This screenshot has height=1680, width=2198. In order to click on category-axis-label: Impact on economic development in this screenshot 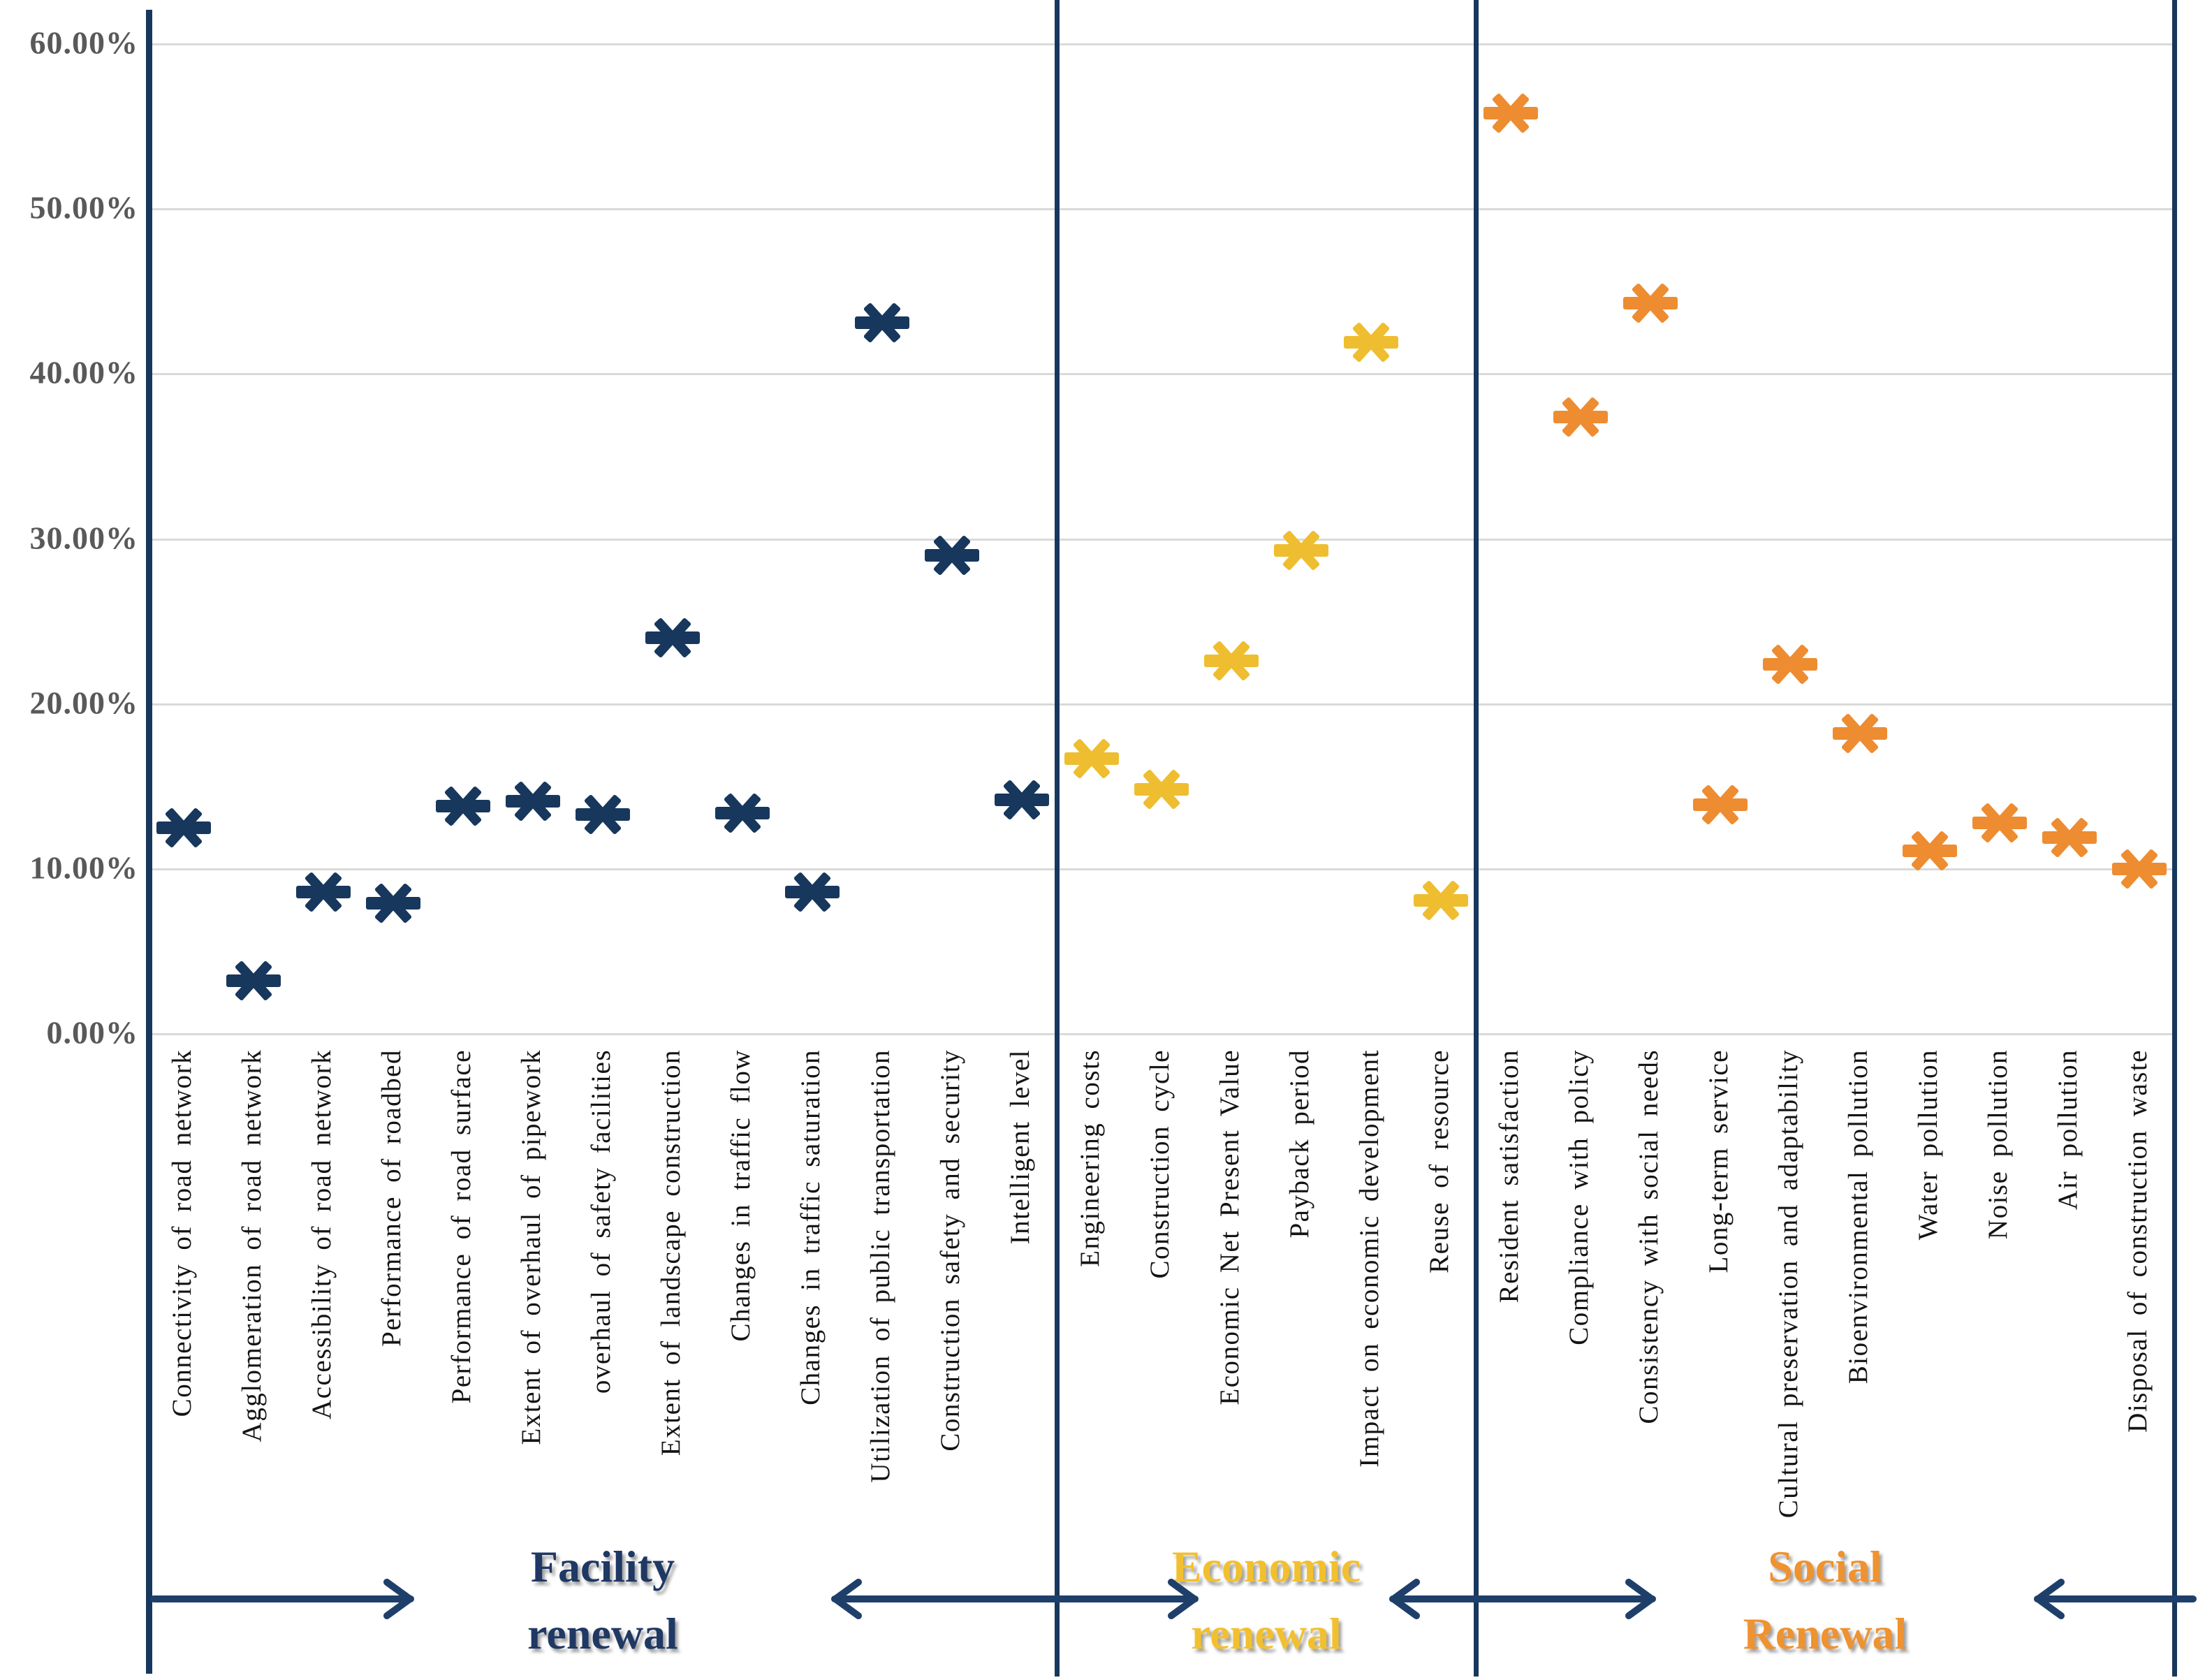, I will do `click(1369, 1259)`.